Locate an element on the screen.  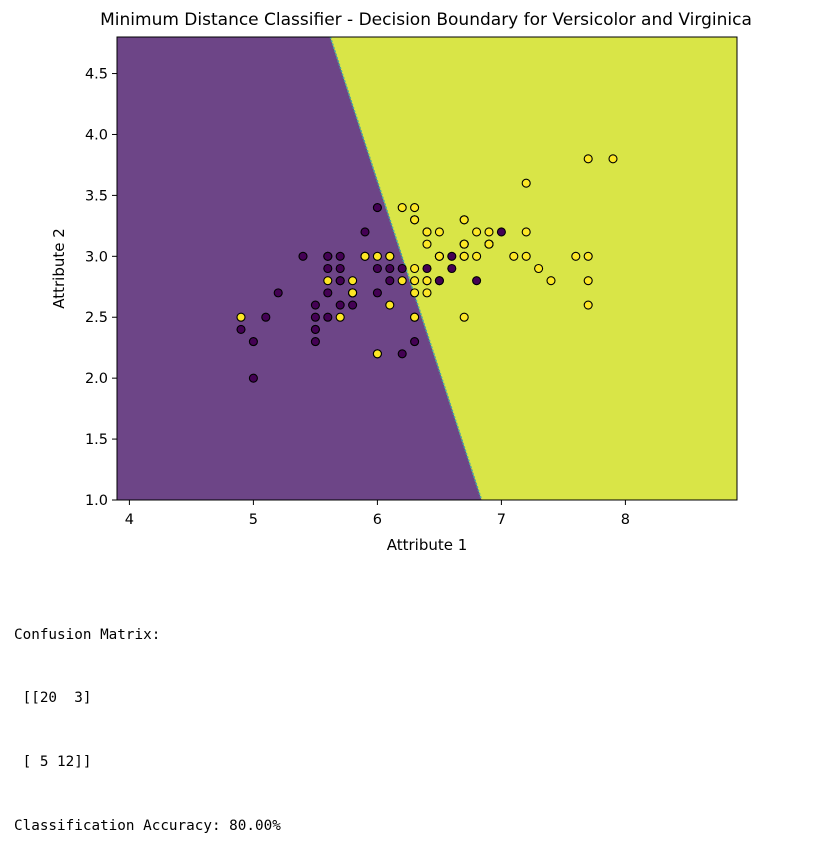
y-tick-label: 4.0 is located at coordinates (96, 135).